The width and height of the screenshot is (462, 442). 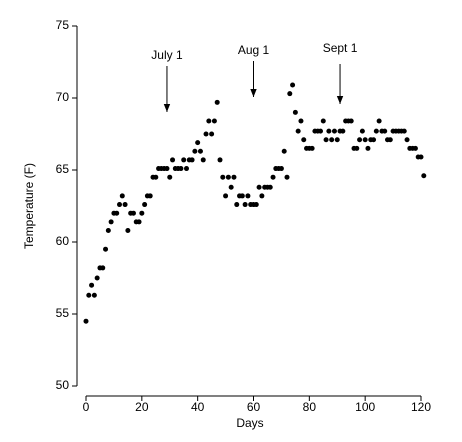 What do you see at coordinates (142, 407) in the screenshot?
I see `x-tick-label: 20` at bounding box center [142, 407].